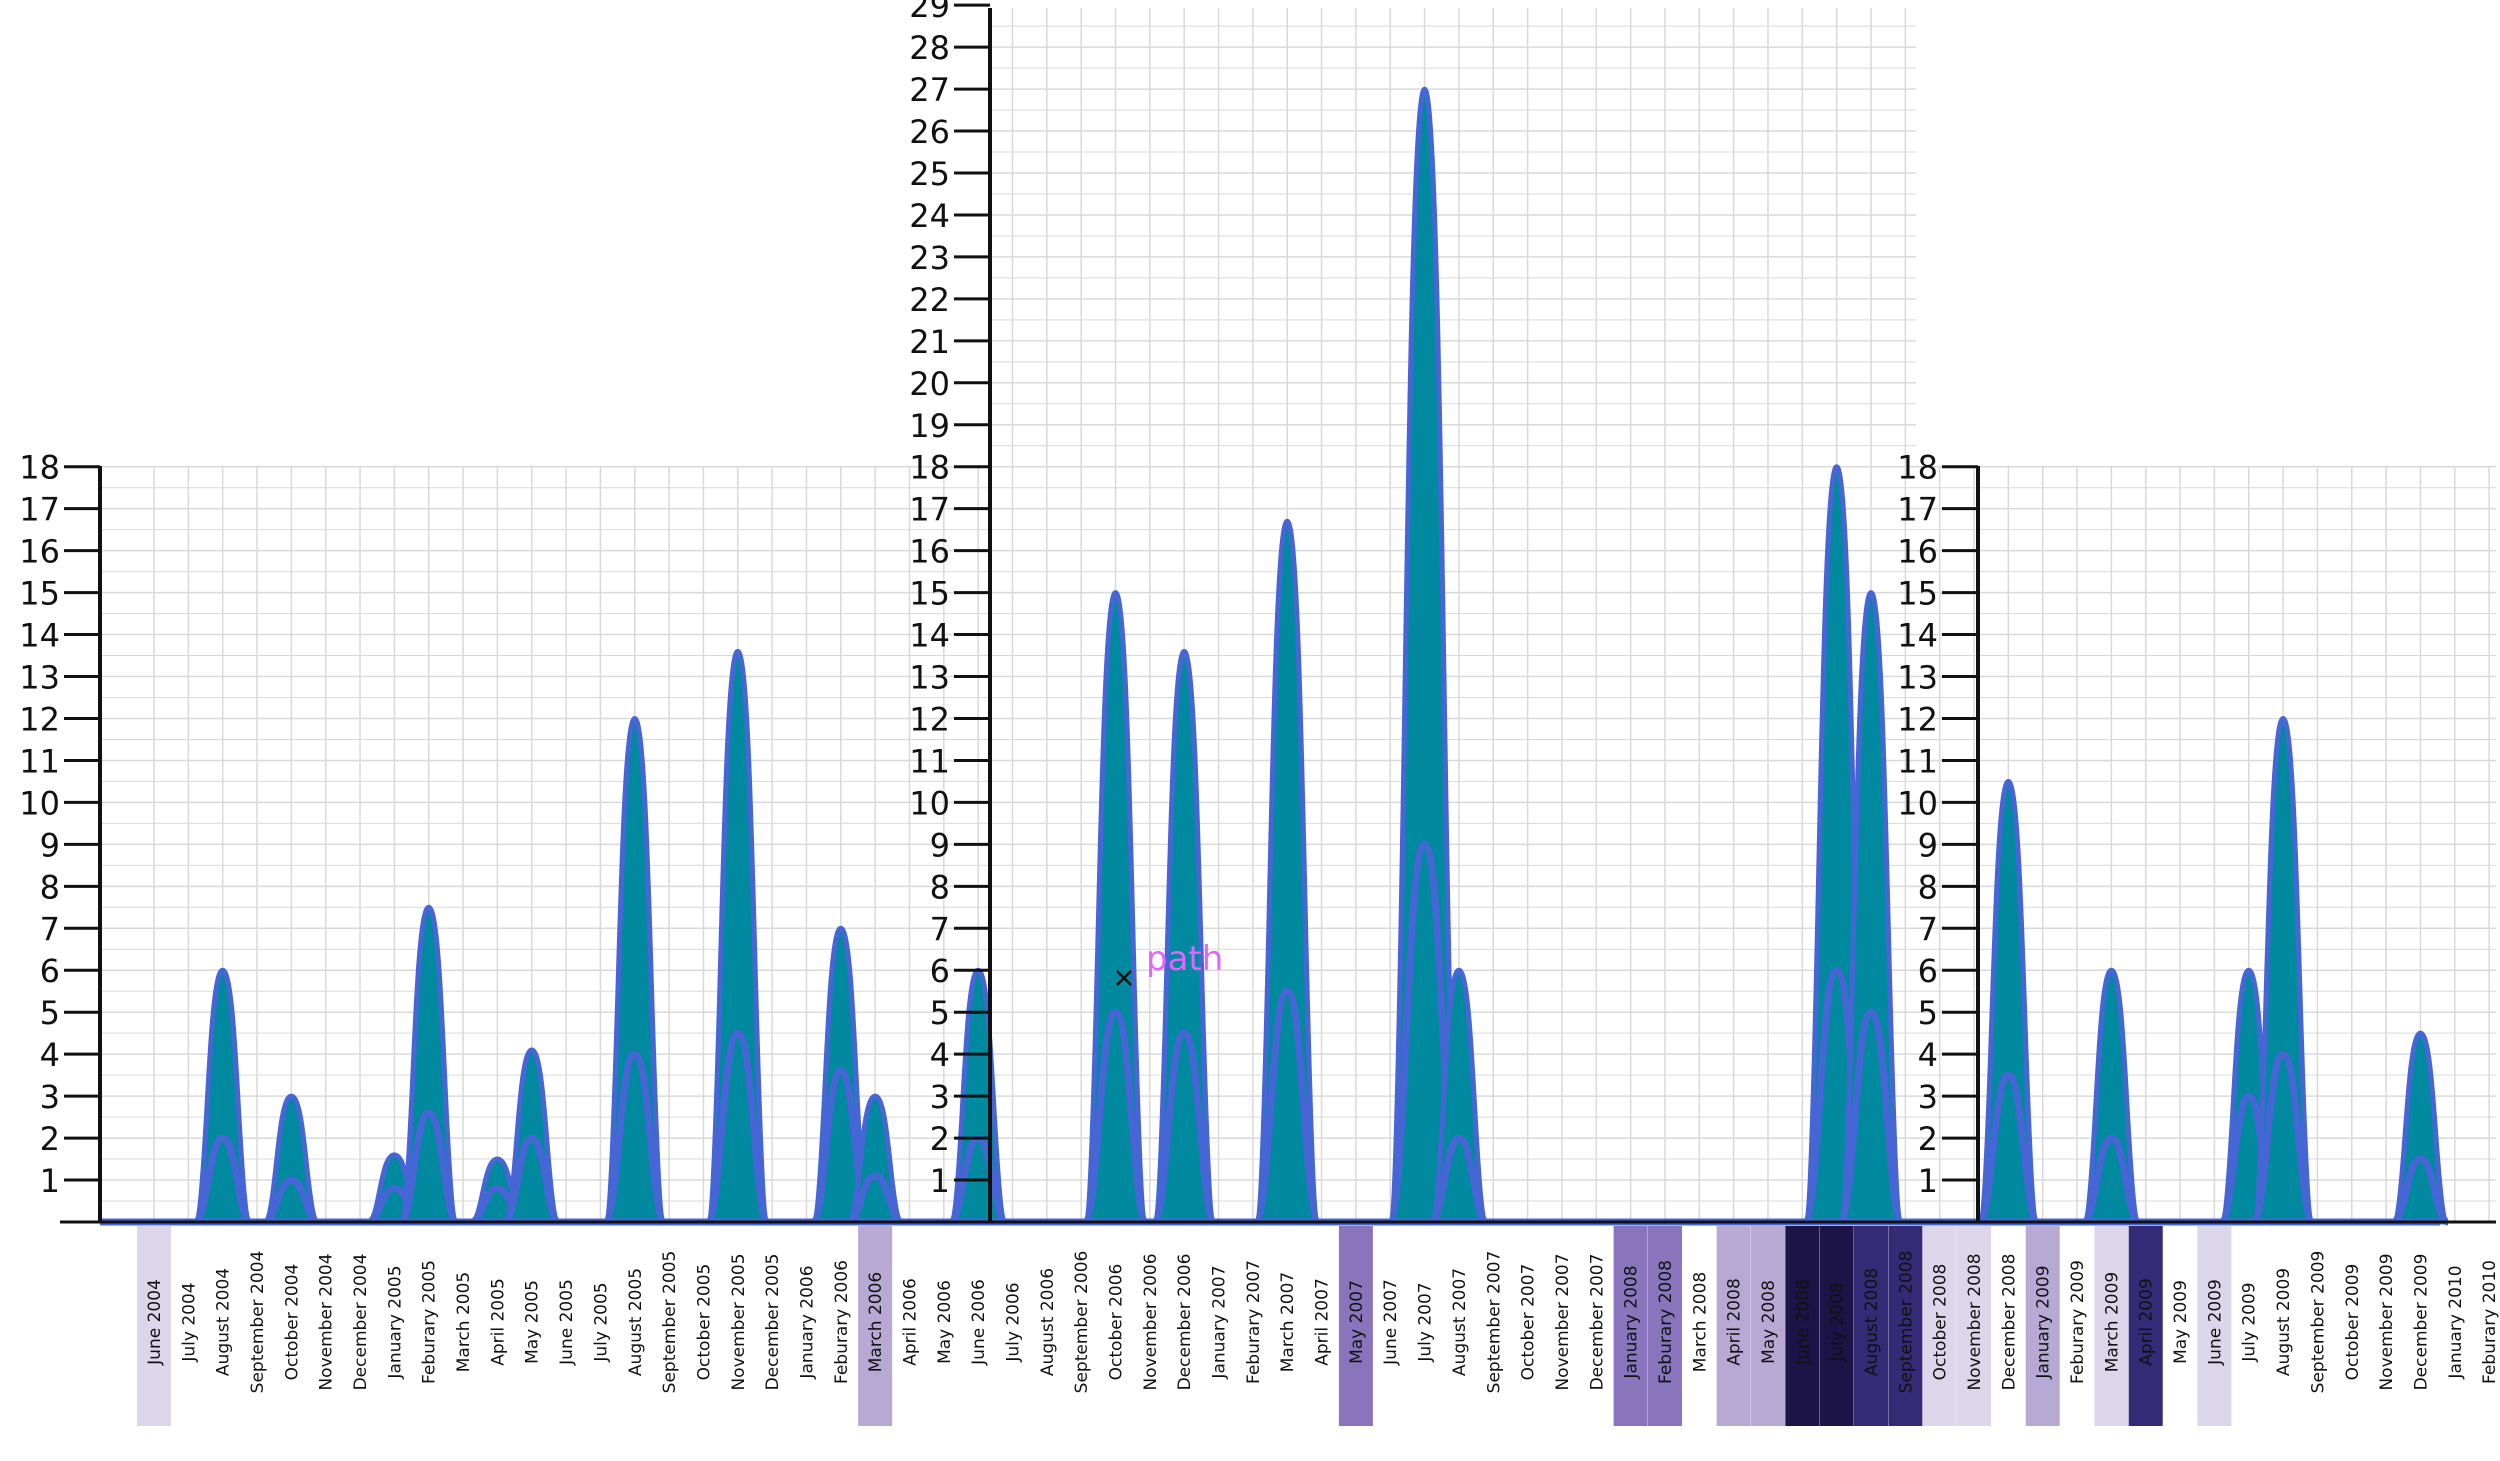 The height and width of the screenshot is (1461, 2500). What do you see at coordinates (929, 174) in the screenshot?
I see `y-tick-label: 25` at bounding box center [929, 174].